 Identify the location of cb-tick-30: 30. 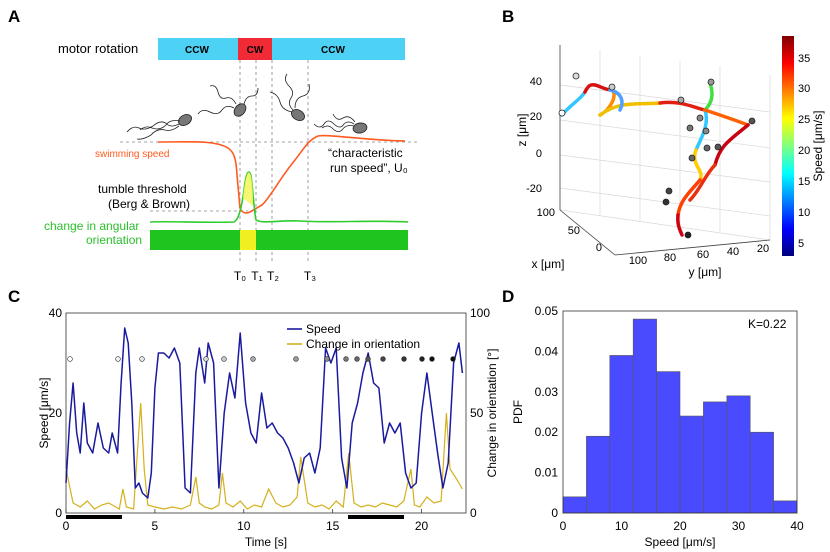
(804, 89).